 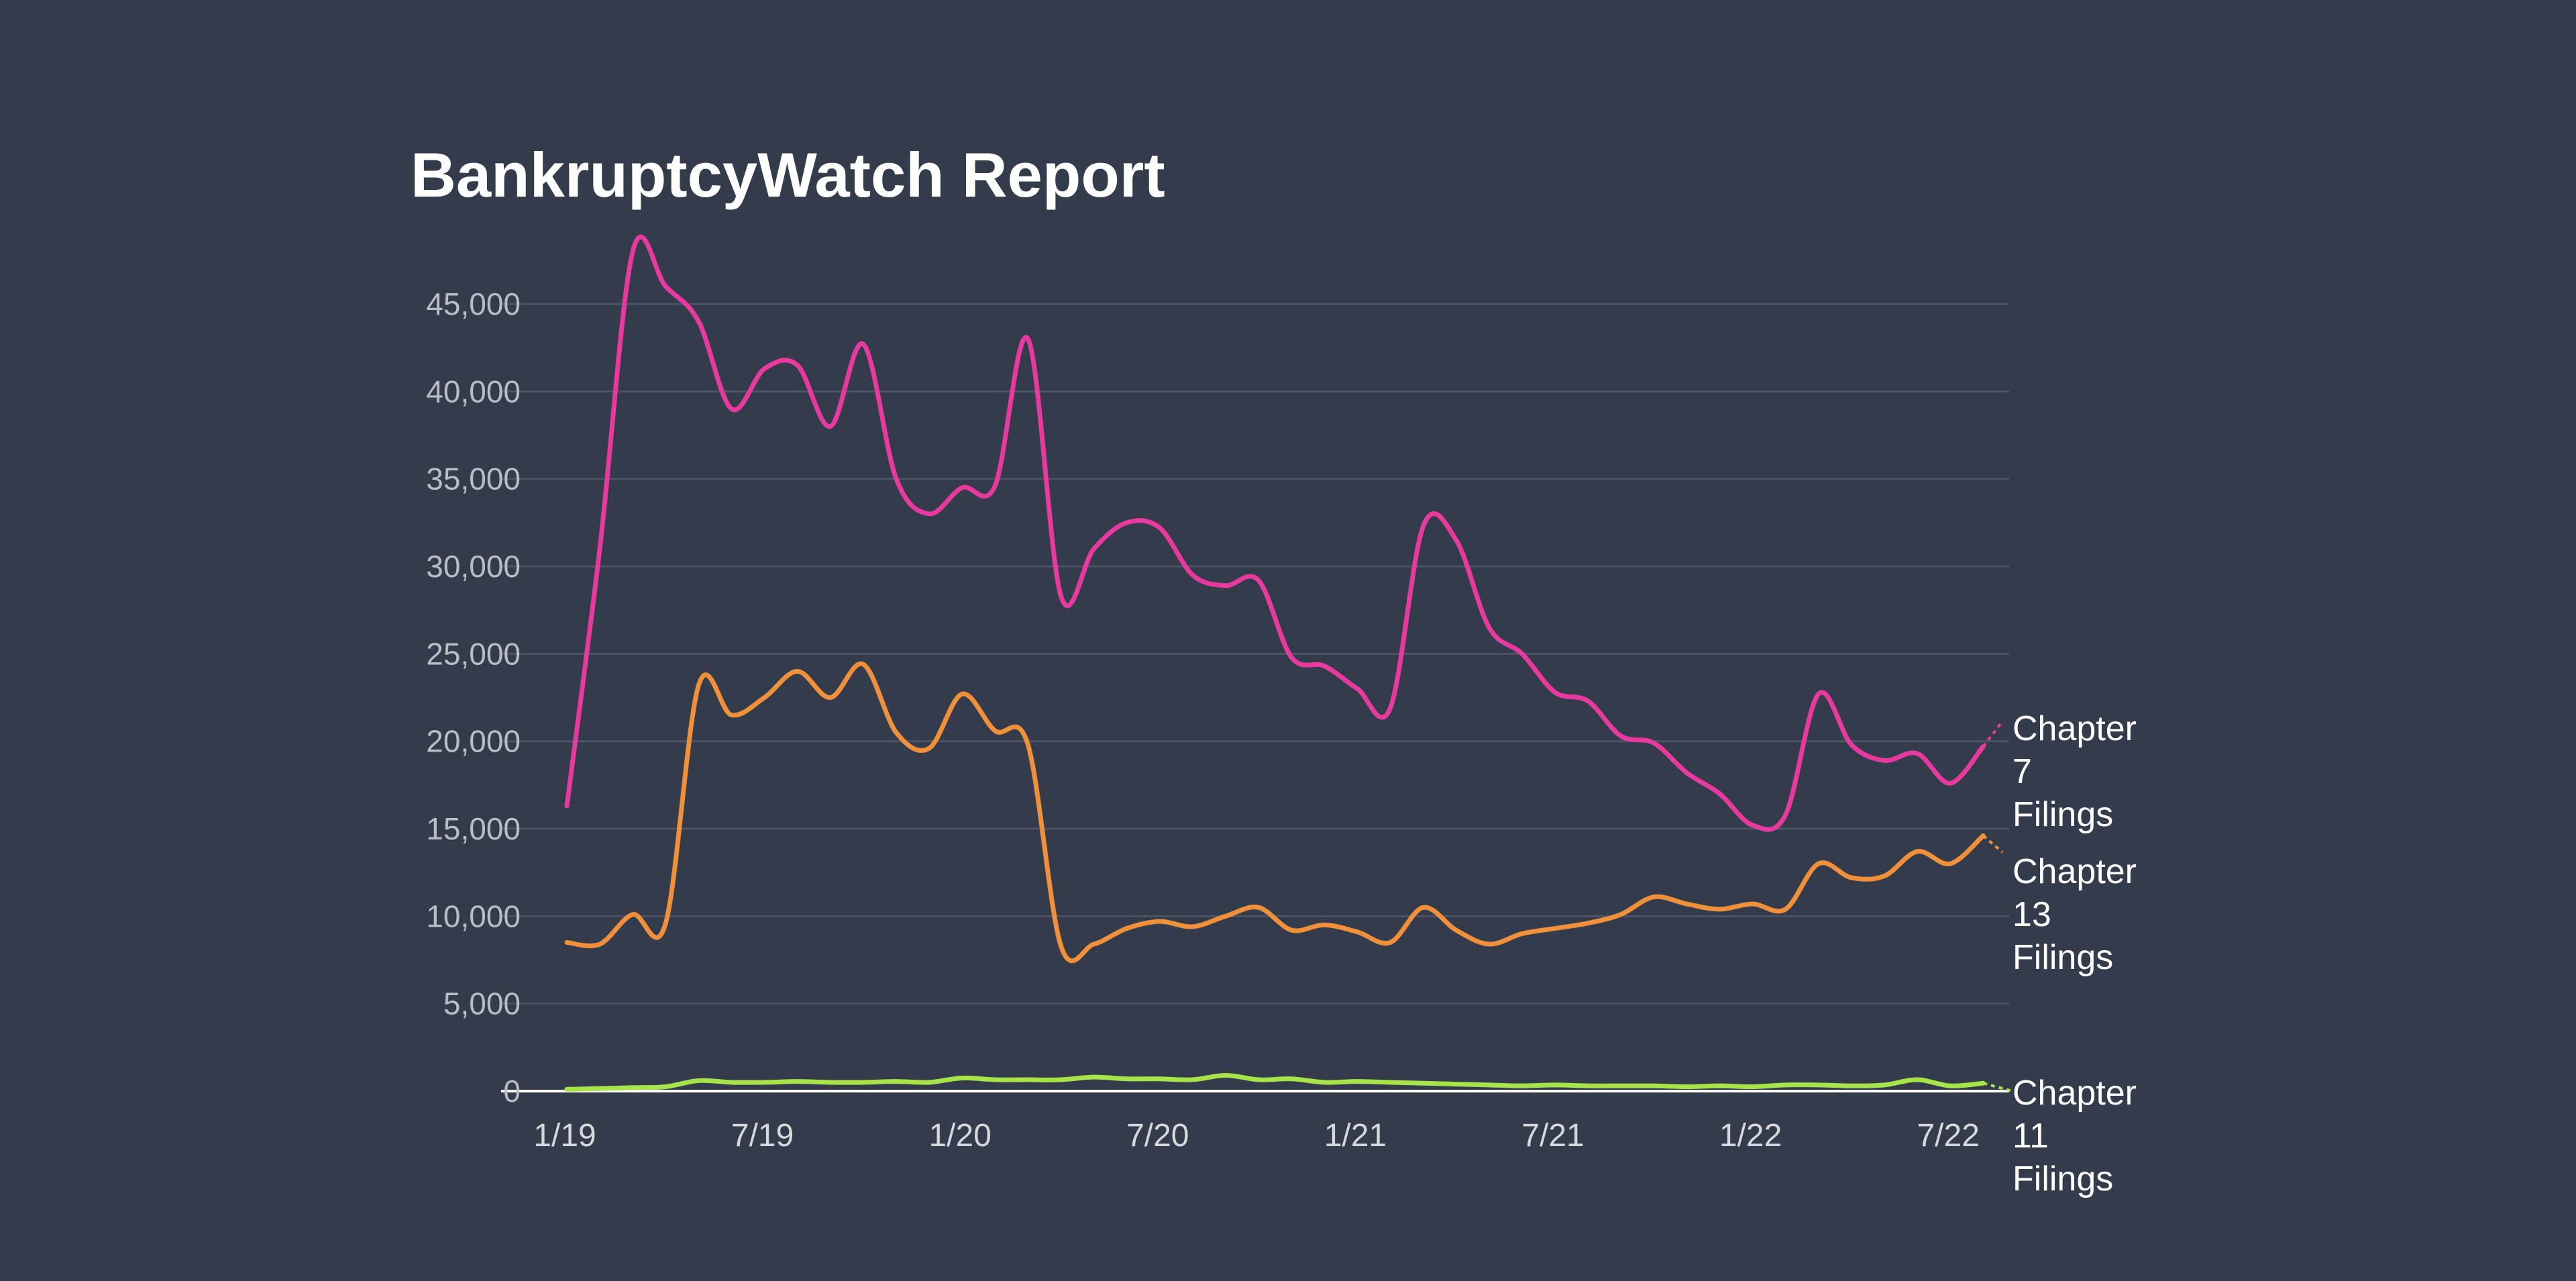 I want to click on y-tick-label: 40,000, so click(x=473, y=391).